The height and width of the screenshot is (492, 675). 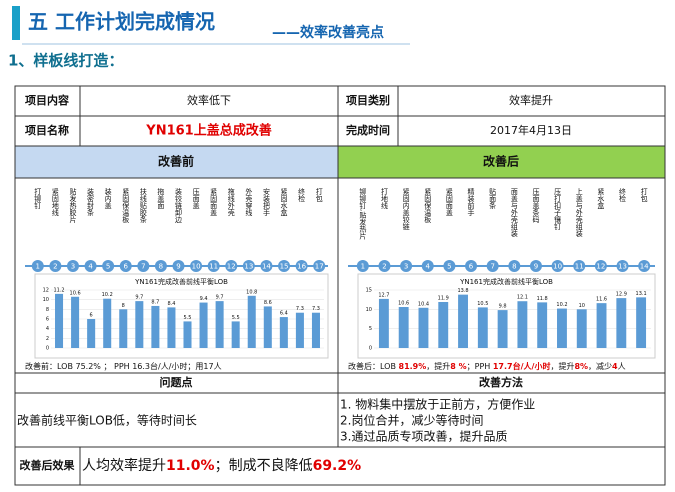 What do you see at coordinates (123, 306) in the screenshot?
I see `value-label: 8` at bounding box center [123, 306].